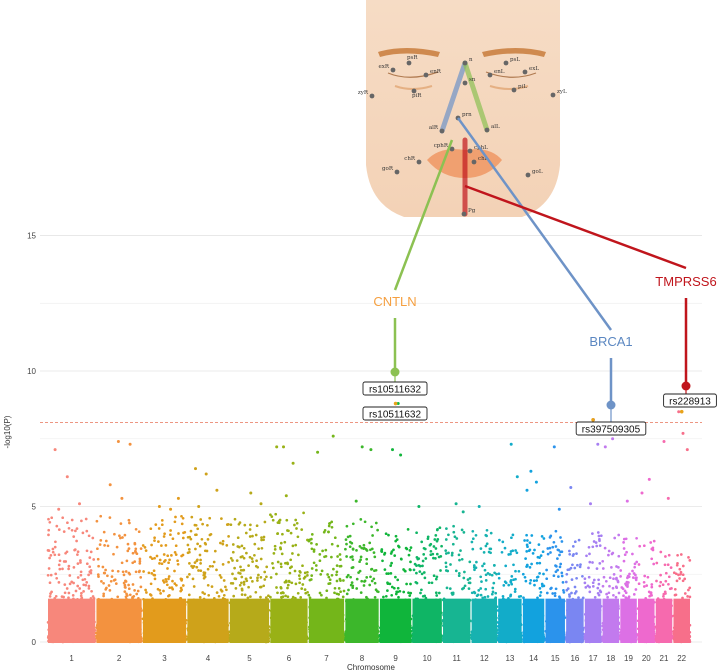  I want to click on chromosome-6-points, so click(289, 577).